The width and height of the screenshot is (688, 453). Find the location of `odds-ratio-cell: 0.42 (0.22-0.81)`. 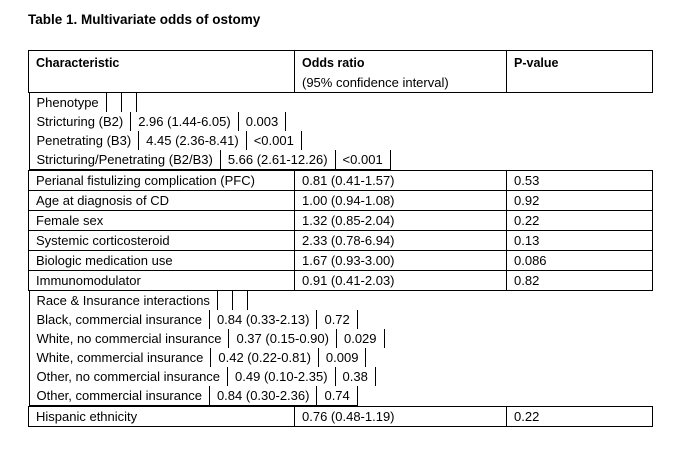

odds-ratio-cell: 0.42 (0.22-0.81) is located at coordinates (264, 357).